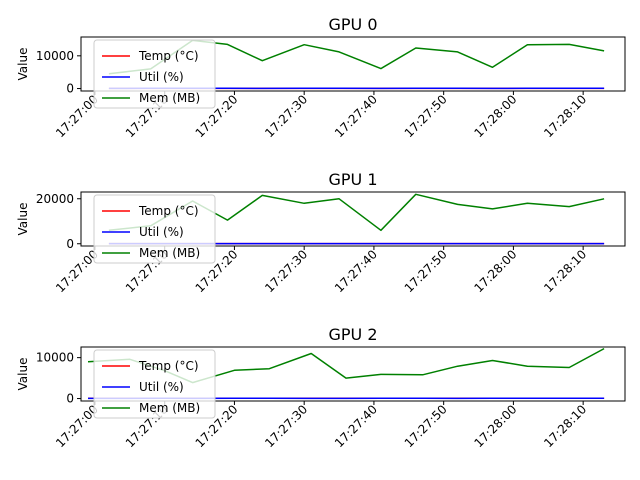  Describe the element at coordinates (352, 24) in the screenshot. I see `subplot-title: GPU 0` at that location.